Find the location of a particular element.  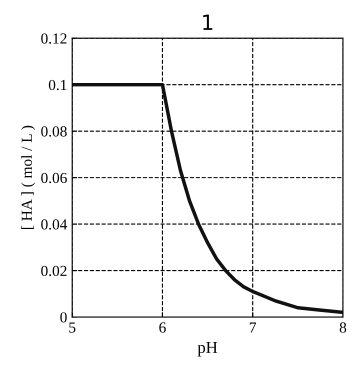

x-tick-label: 7 is located at coordinates (253, 327).